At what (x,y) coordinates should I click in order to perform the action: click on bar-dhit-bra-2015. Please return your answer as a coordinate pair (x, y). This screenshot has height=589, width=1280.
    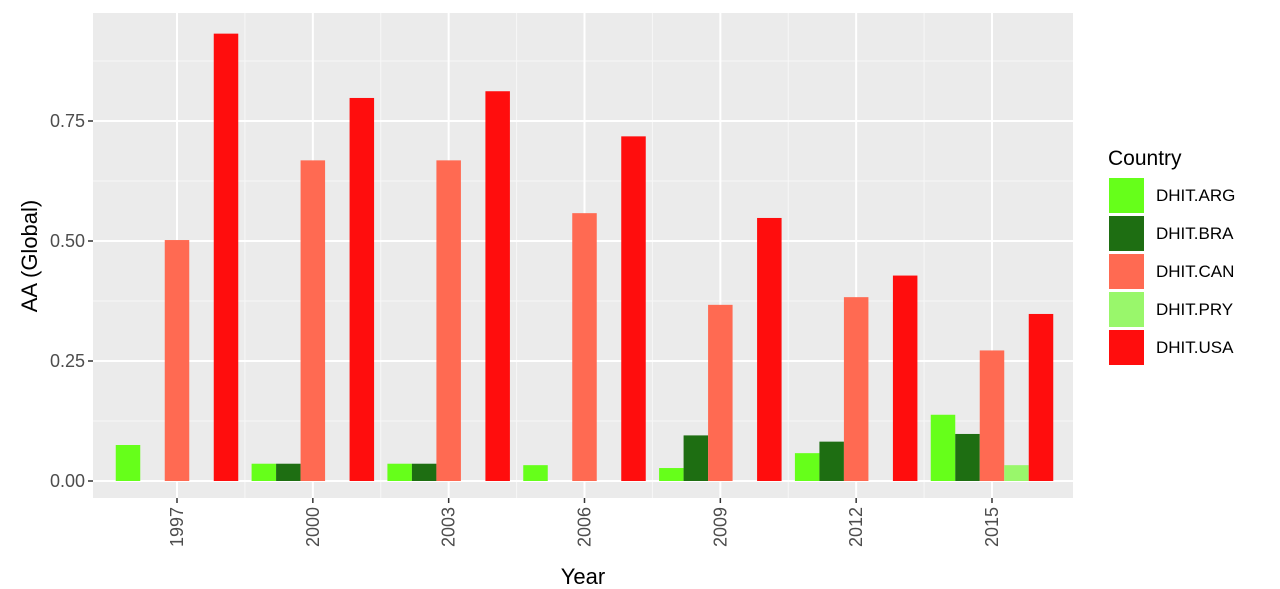
    Looking at the image, I should click on (967, 457).